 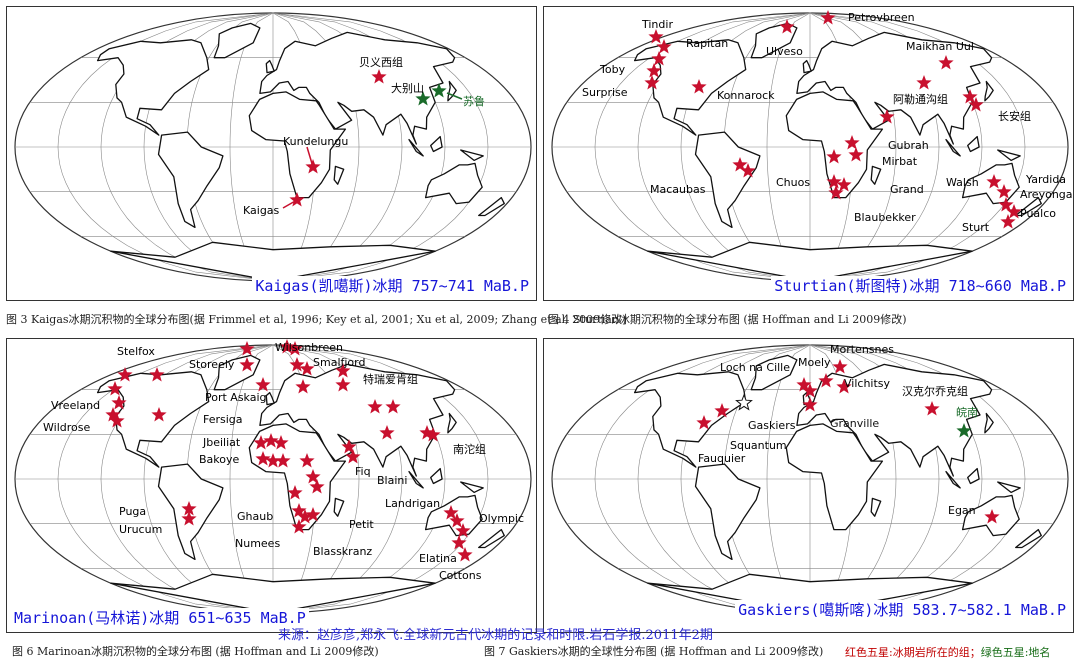 I want to click on label-grand: Grand, so click(x=907, y=189).